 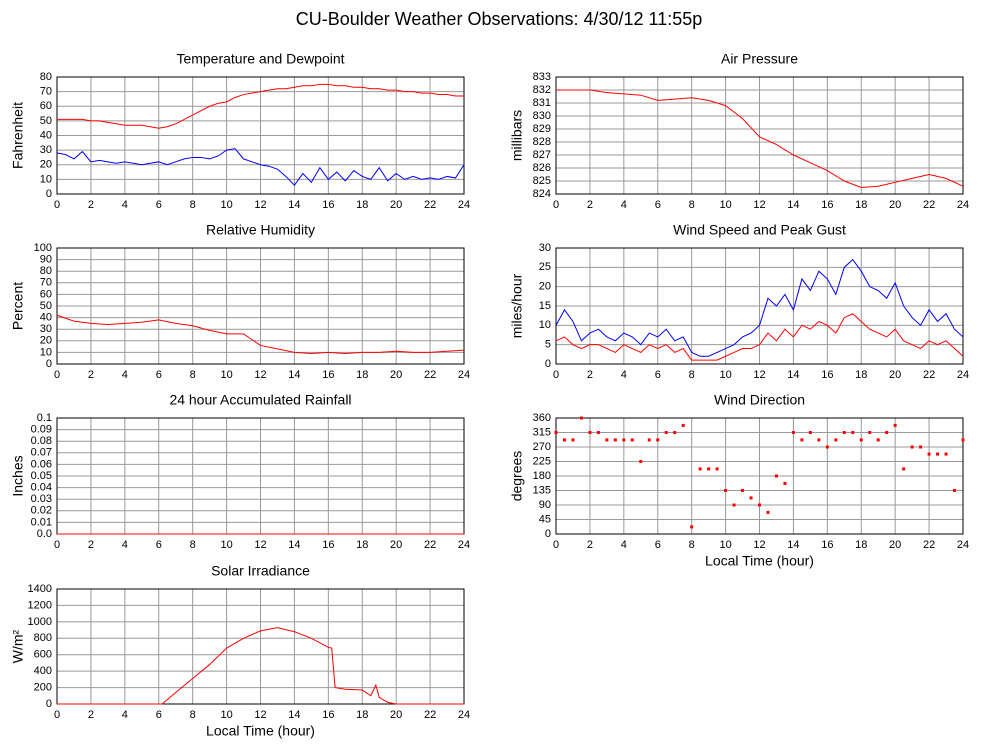 What do you see at coordinates (46, 306) in the screenshot?
I see `y-tick-label: 50` at bounding box center [46, 306].